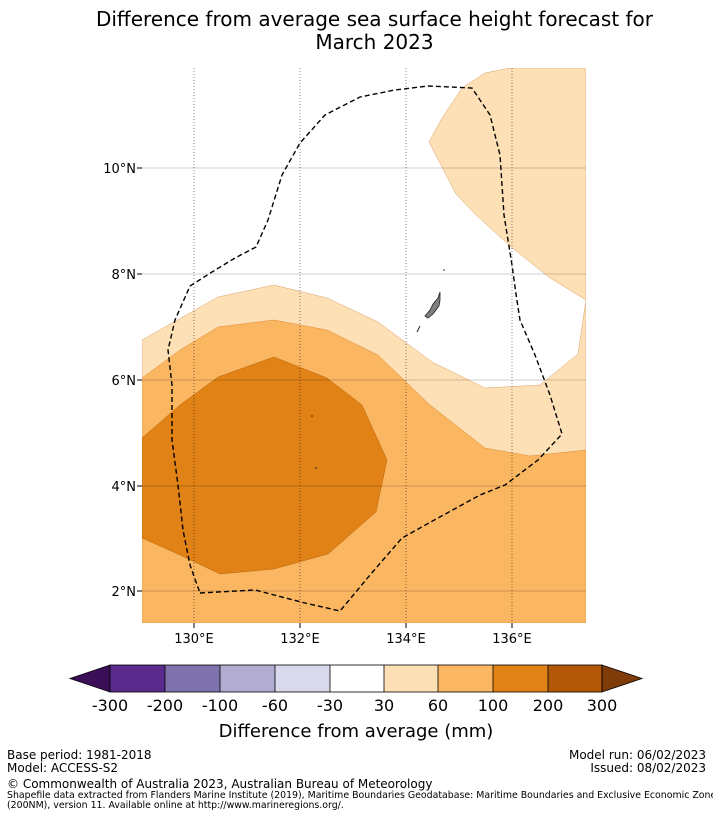 The width and height of the screenshot is (713, 816). What do you see at coordinates (622, 678) in the screenshot?
I see `colorbar-extend-high` at bounding box center [622, 678].